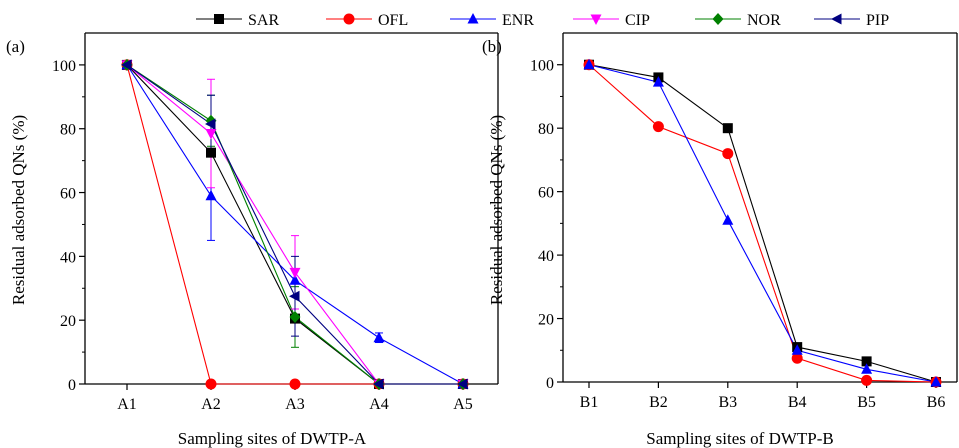 Image resolution: width=959 pixels, height=448 pixels. I want to click on panel-b-x-tick-label: B2, so click(658, 402).